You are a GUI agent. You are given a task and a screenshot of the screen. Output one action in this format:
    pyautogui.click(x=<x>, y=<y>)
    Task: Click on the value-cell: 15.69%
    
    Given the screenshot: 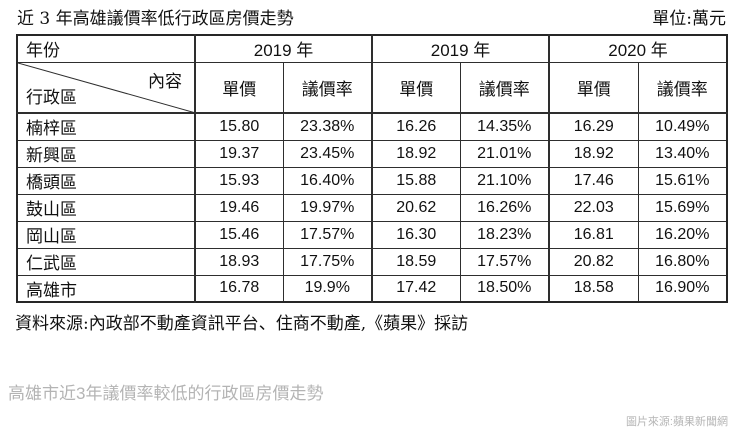 What is the action you would take?
    pyautogui.click(x=682, y=207)
    